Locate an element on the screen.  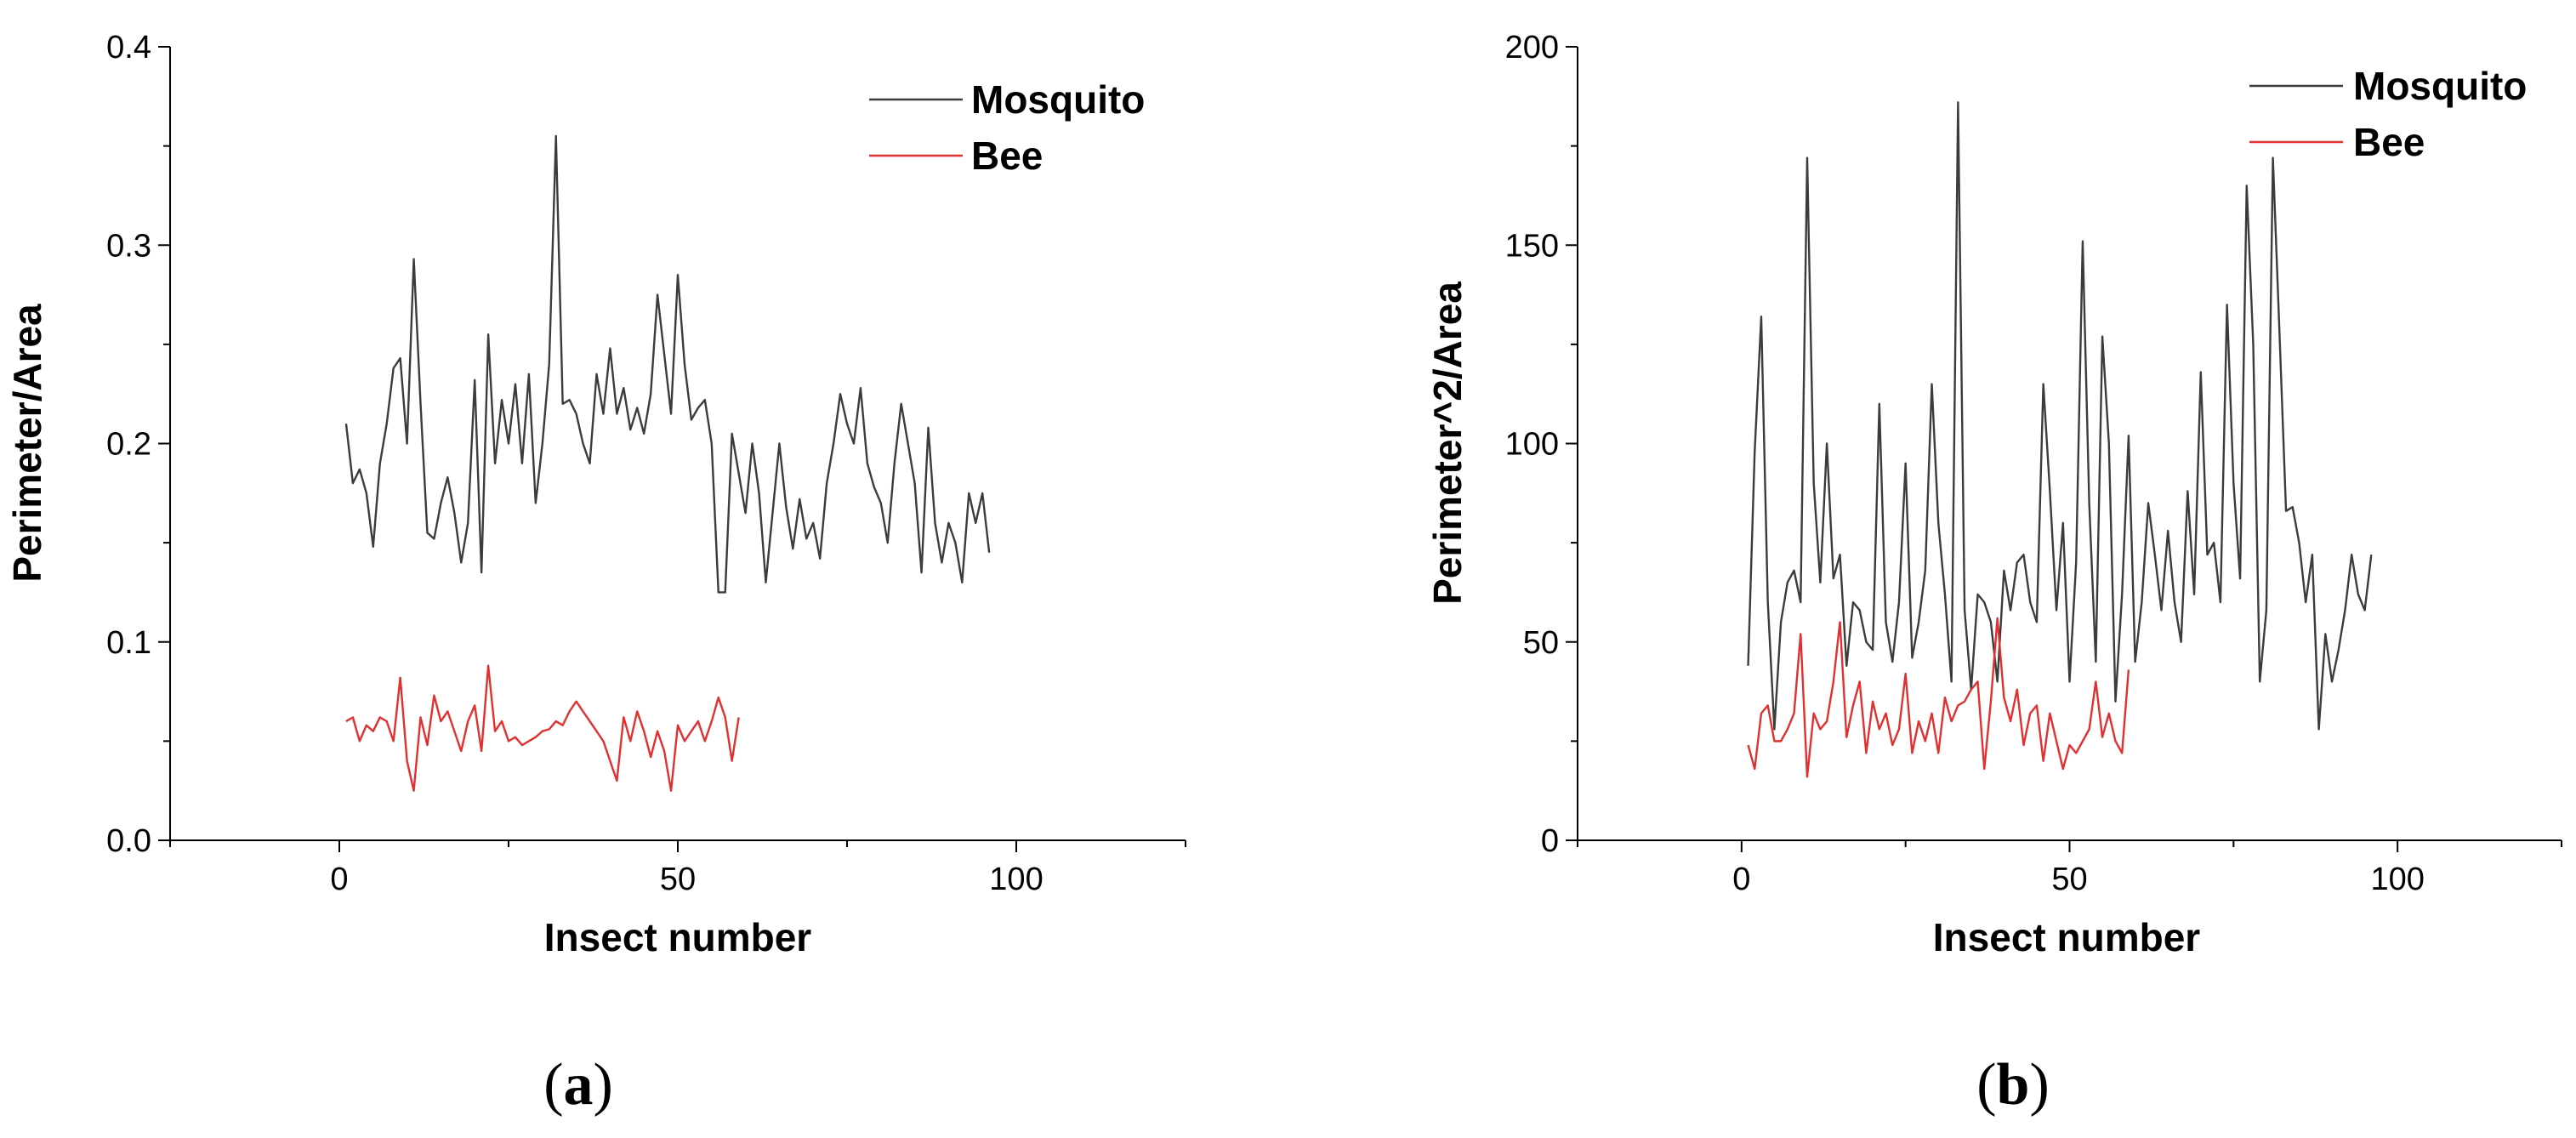
panel-a-y-tick-label: 0.0 is located at coordinates (128, 841).